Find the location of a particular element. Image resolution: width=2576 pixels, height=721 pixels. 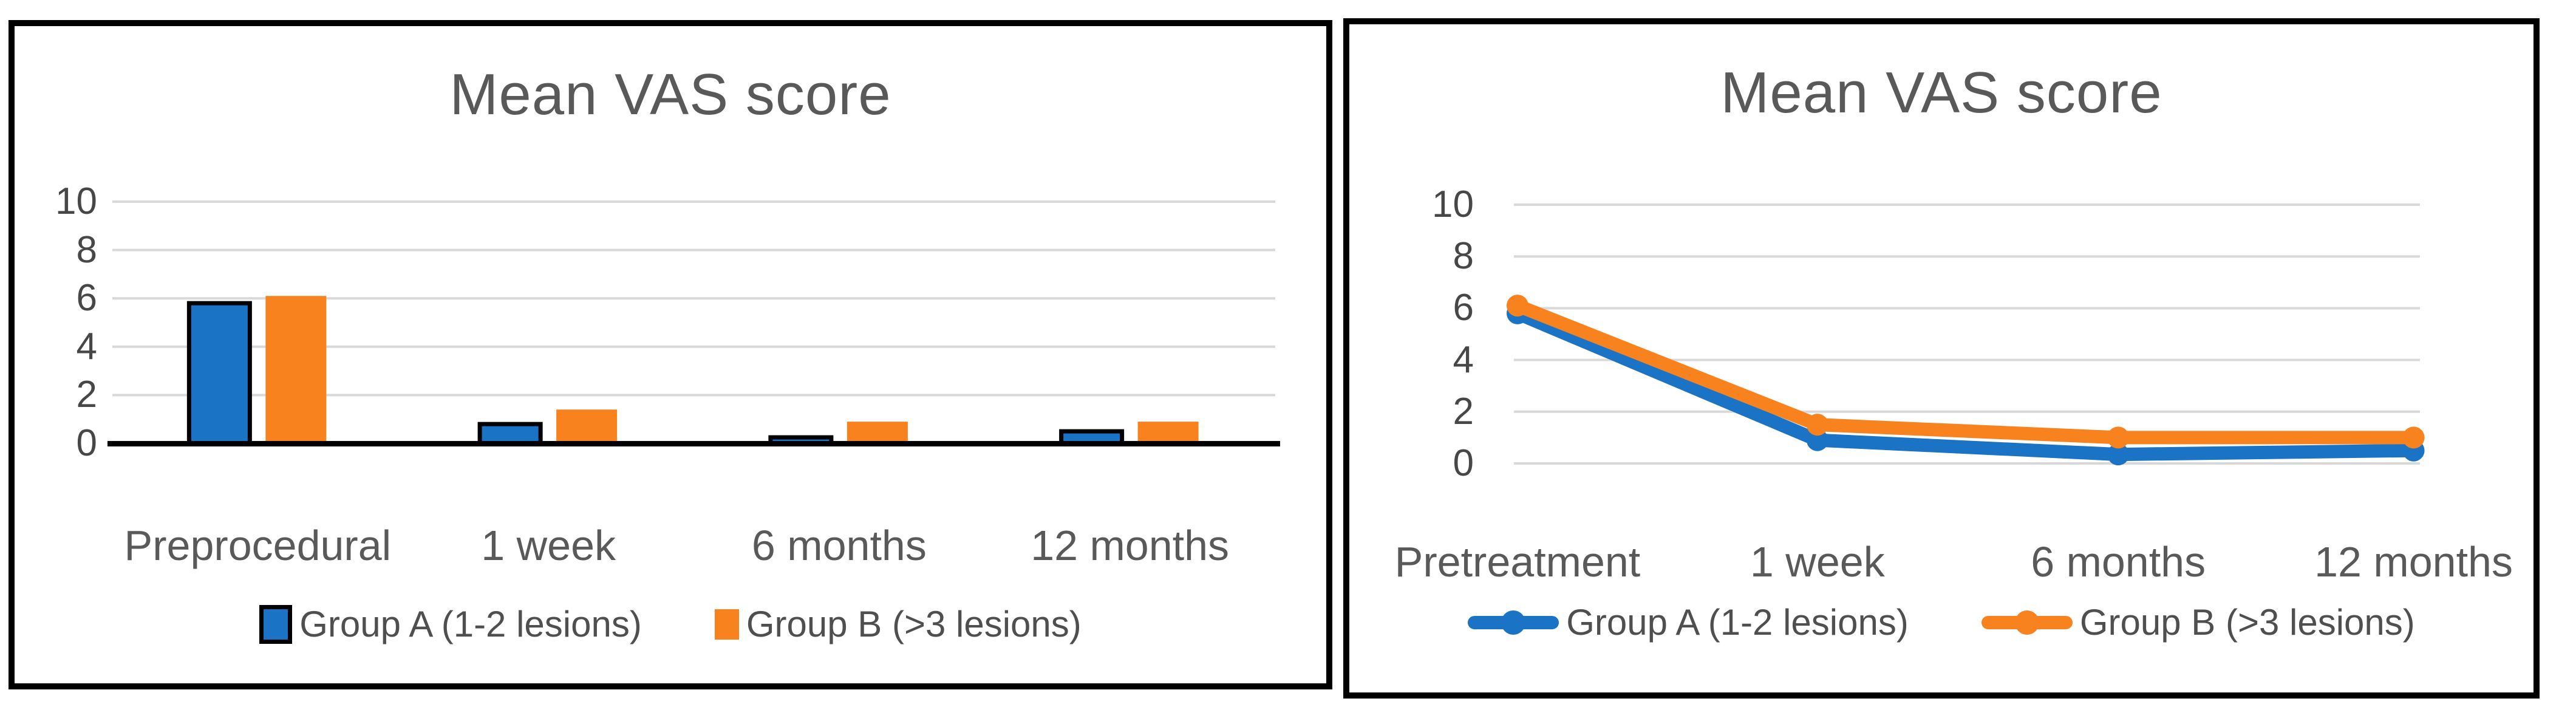

x-category-label: Preprocedural is located at coordinates (258, 545).